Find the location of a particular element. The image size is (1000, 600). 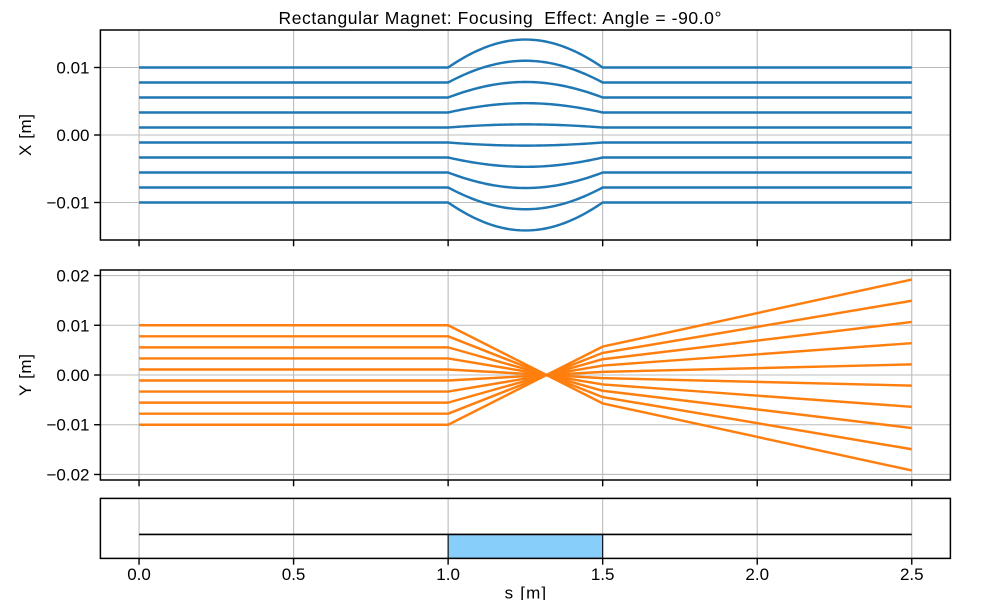

svg-text: Y [m] is located at coordinates (25, 375).